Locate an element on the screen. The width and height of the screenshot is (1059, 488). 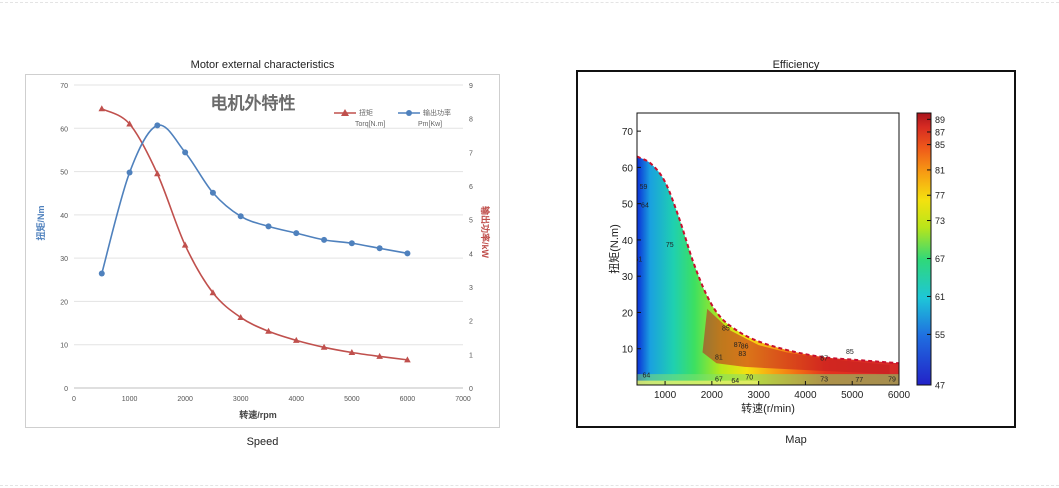
low-torque-band is located at coordinates (768, 379).